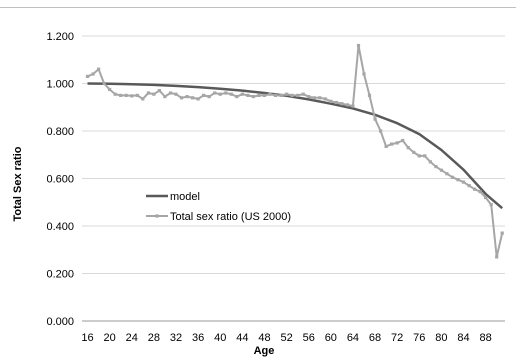  What do you see at coordinates (18, 183) in the screenshot?
I see `y-axis-title: Total Sex ratio` at bounding box center [18, 183].